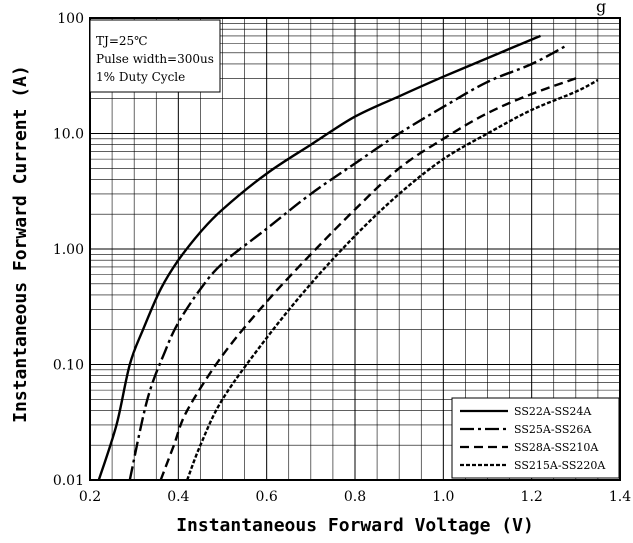  I want to click on y-tick-label: 1.00, so click(68, 250).